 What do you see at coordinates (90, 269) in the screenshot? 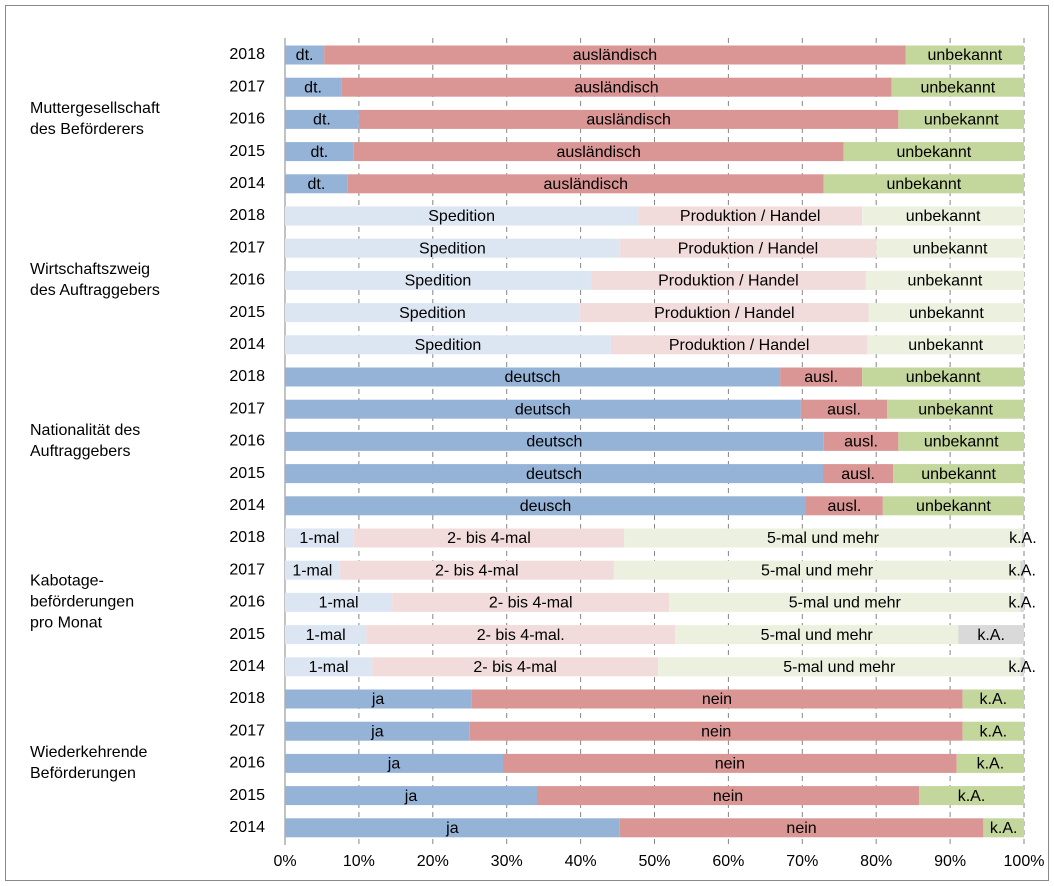
I see `group-label: Wirtschaftszweig` at bounding box center [90, 269].